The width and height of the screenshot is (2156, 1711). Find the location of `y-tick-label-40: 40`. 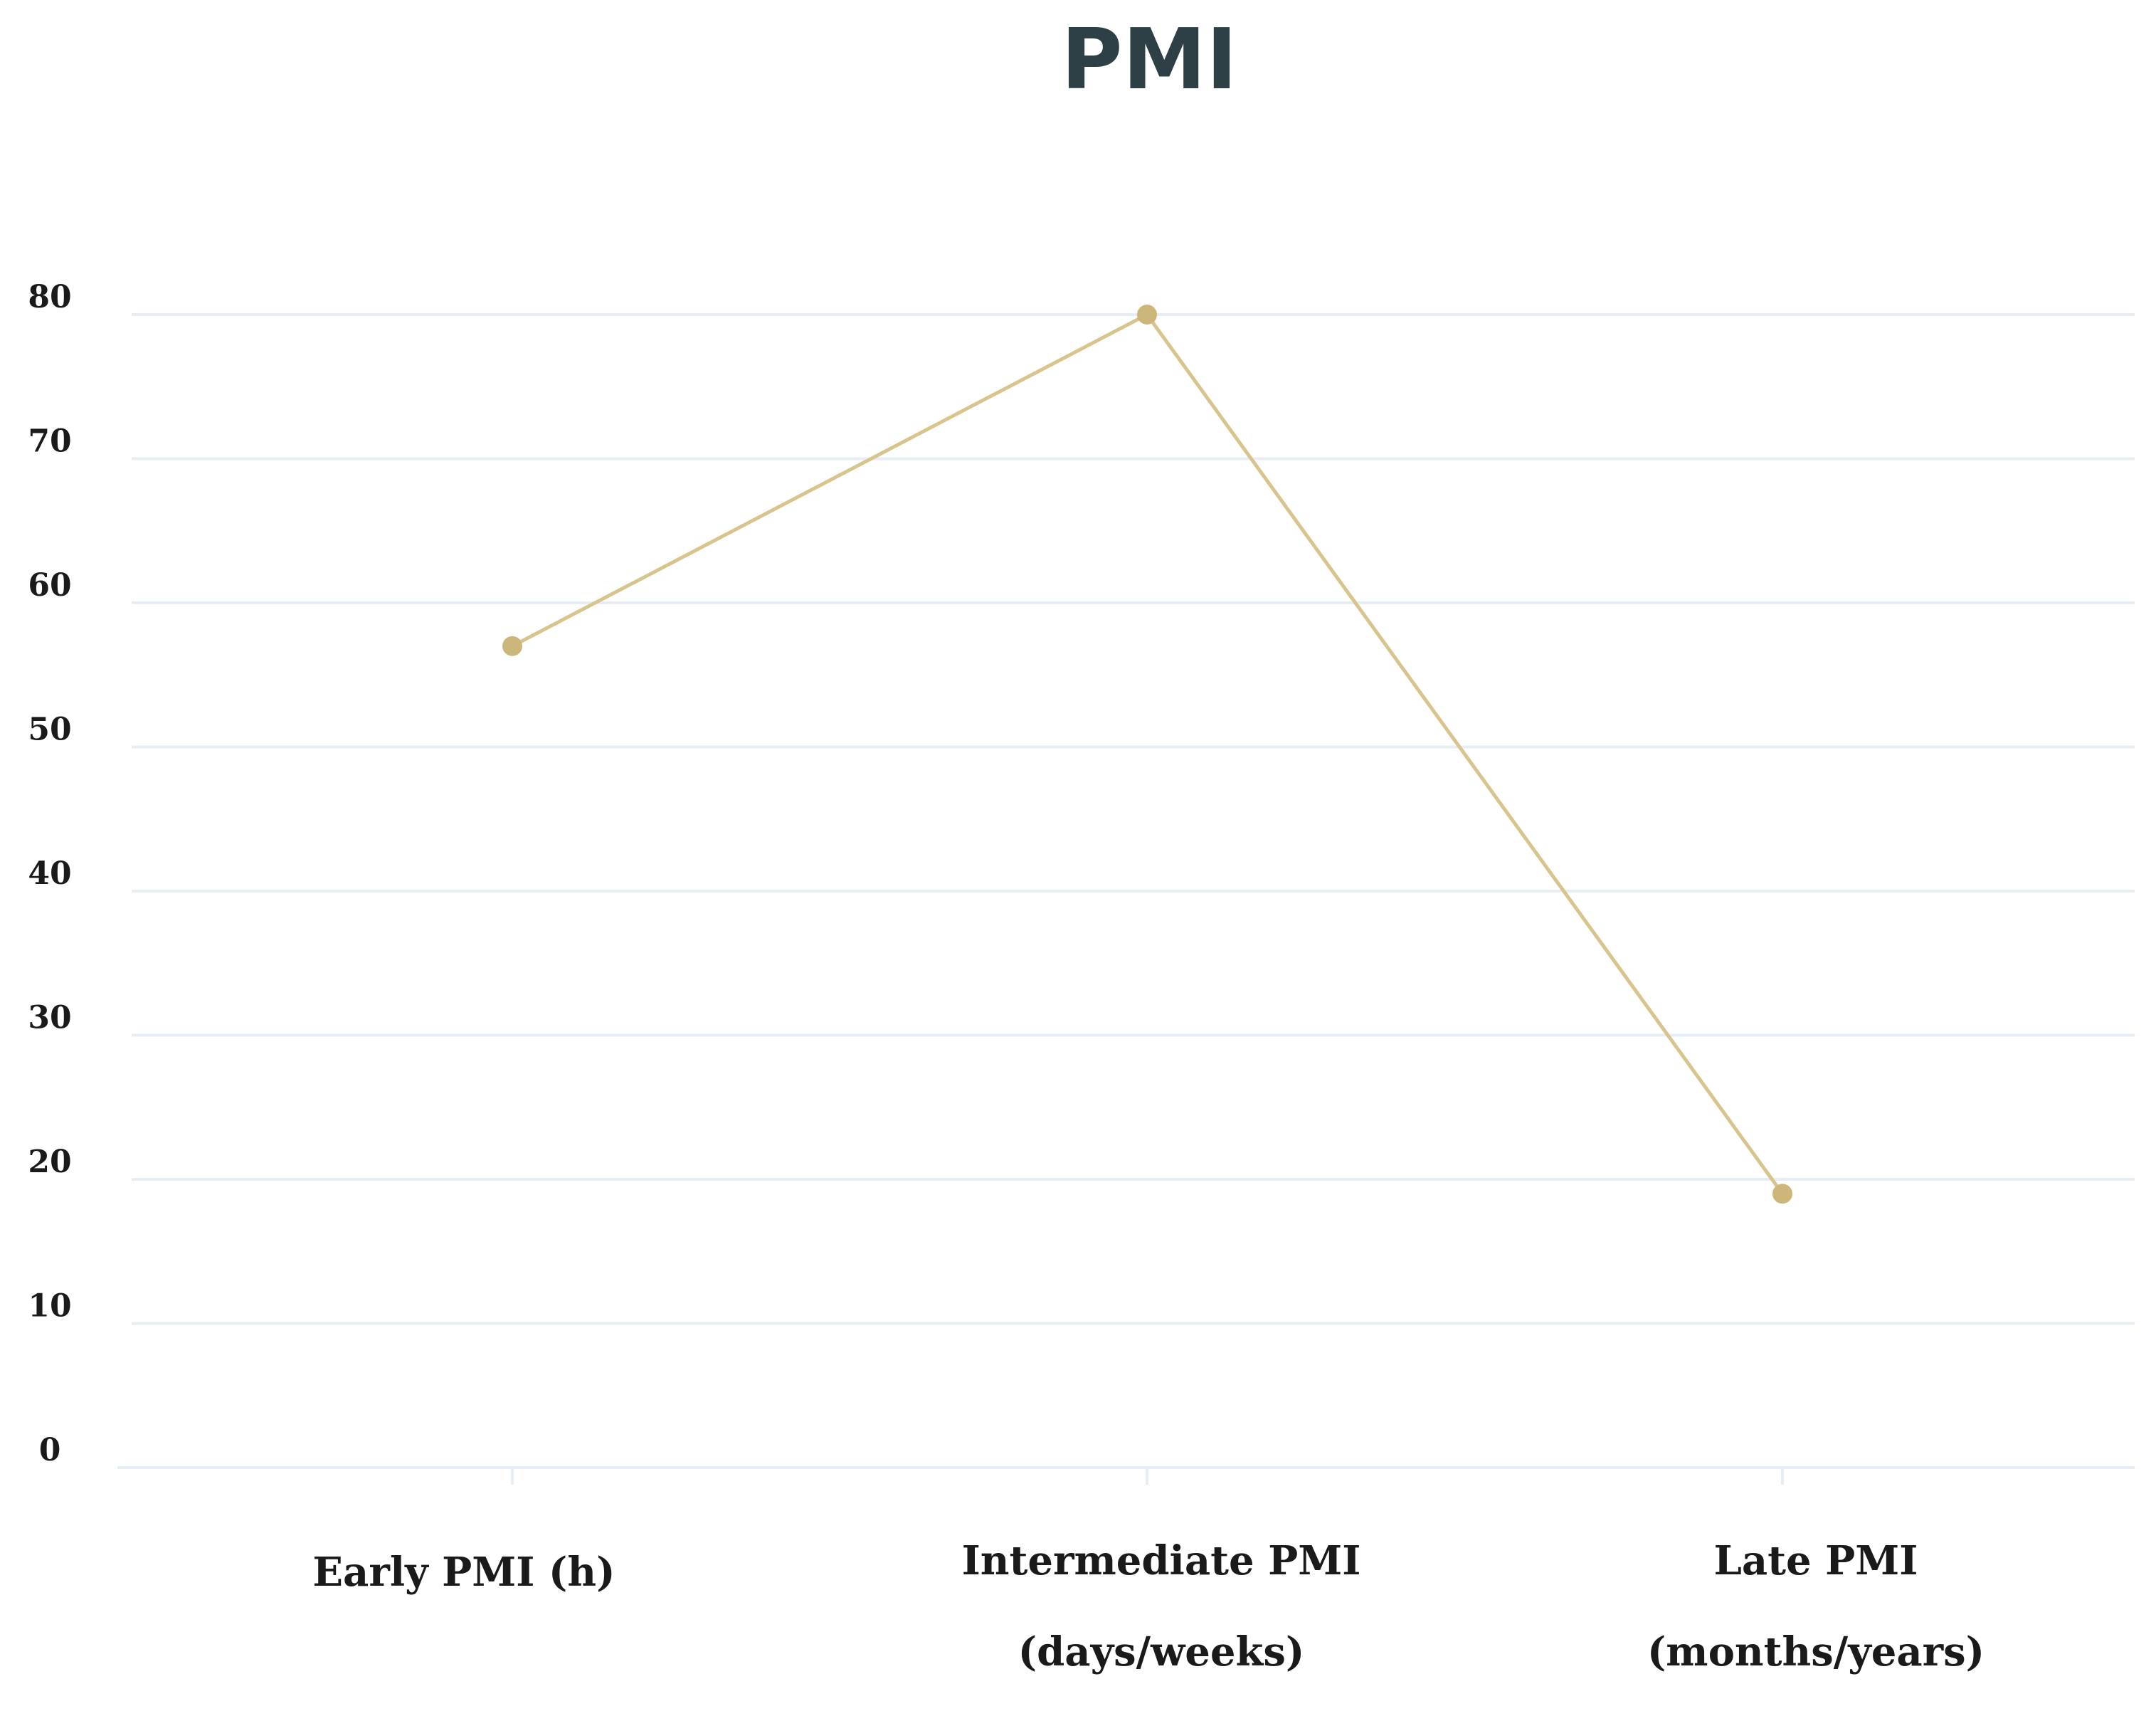

y-tick-label-40: 40 is located at coordinates (49, 874).